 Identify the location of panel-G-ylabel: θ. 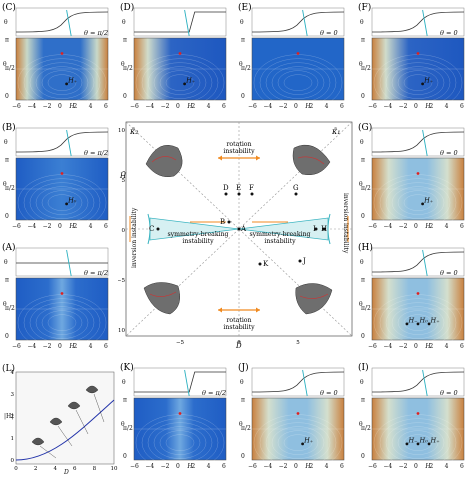
(361, 184).